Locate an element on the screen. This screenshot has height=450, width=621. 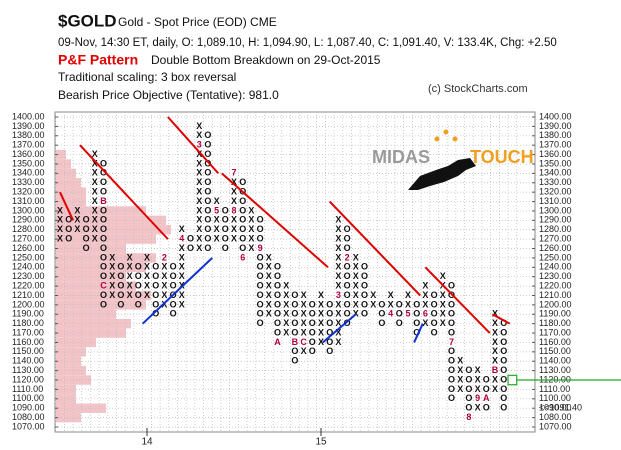
month-mark: 6 is located at coordinates (242, 257).